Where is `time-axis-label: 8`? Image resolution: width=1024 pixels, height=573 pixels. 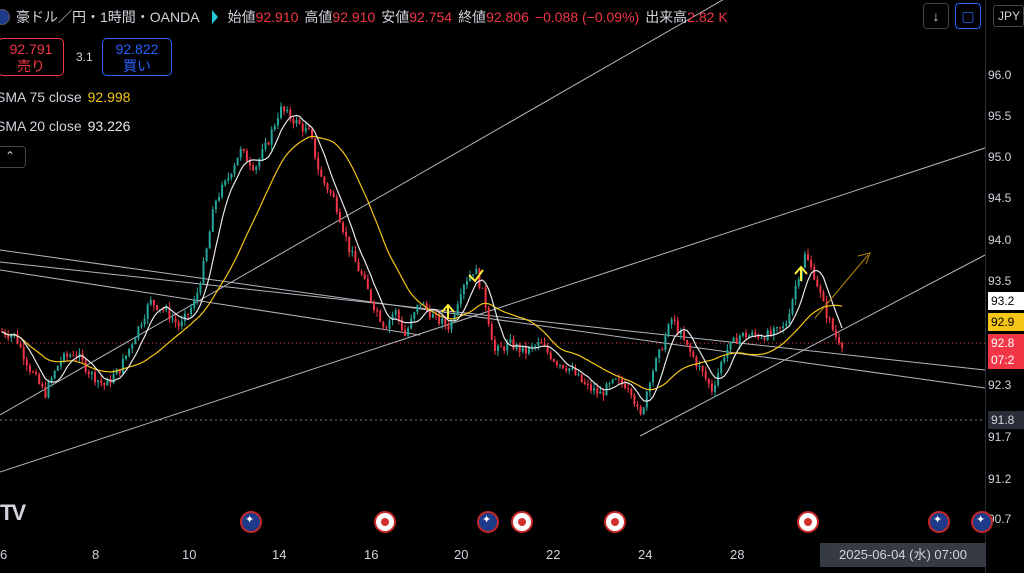 time-axis-label: 8 is located at coordinates (96, 554).